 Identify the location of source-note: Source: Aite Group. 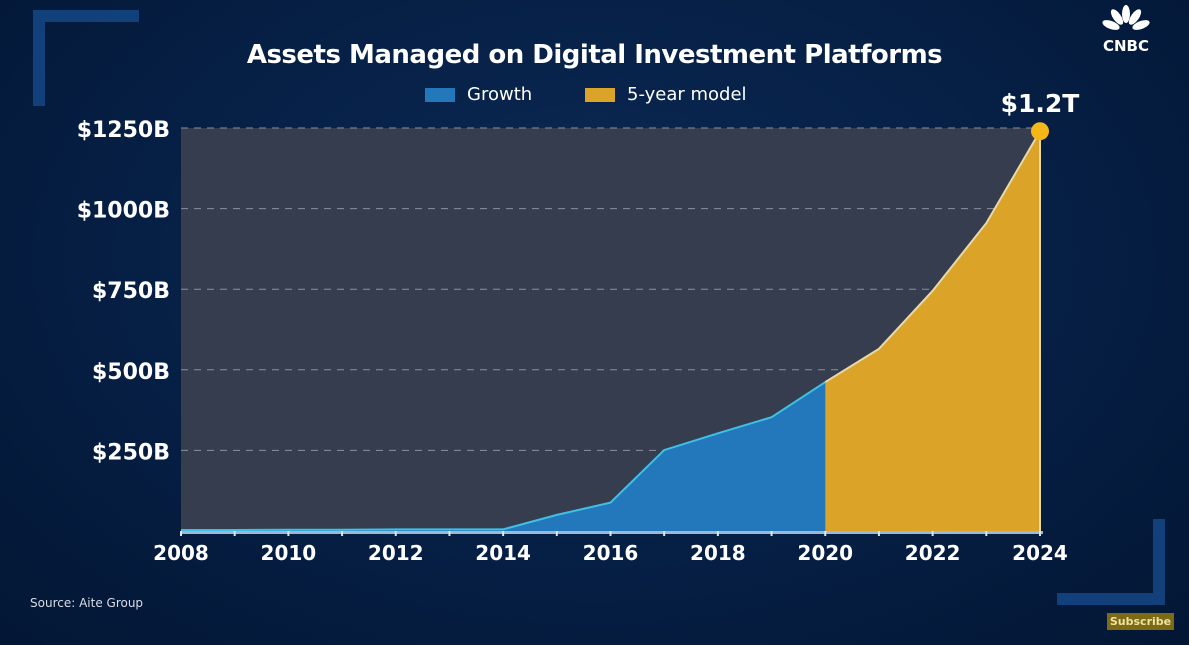
(87, 603).